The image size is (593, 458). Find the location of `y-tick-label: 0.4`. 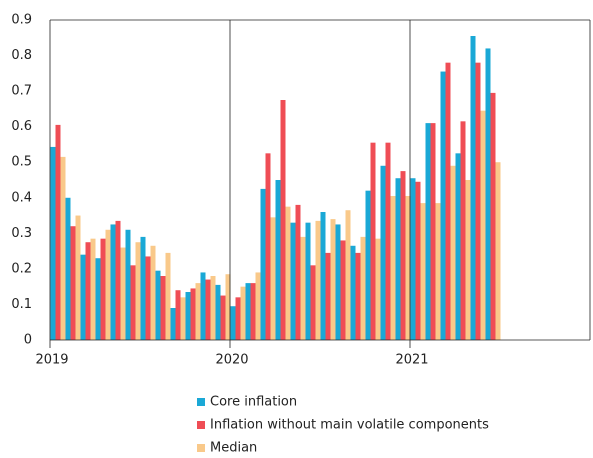

y-tick-label: 0.4 is located at coordinates (21, 197).